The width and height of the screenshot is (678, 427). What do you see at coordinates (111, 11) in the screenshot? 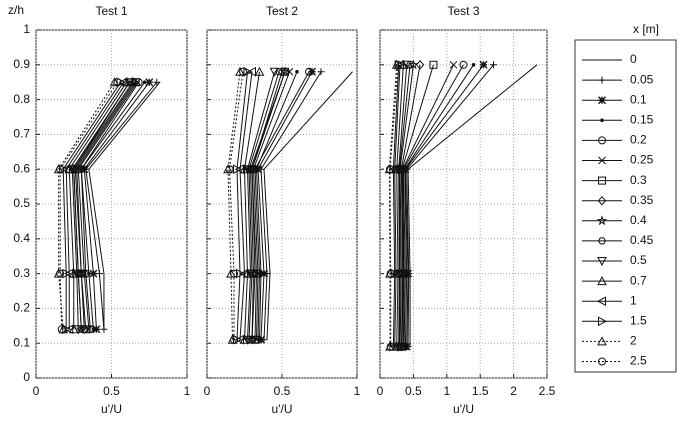
I see `panel-title: Test 1` at bounding box center [111, 11].